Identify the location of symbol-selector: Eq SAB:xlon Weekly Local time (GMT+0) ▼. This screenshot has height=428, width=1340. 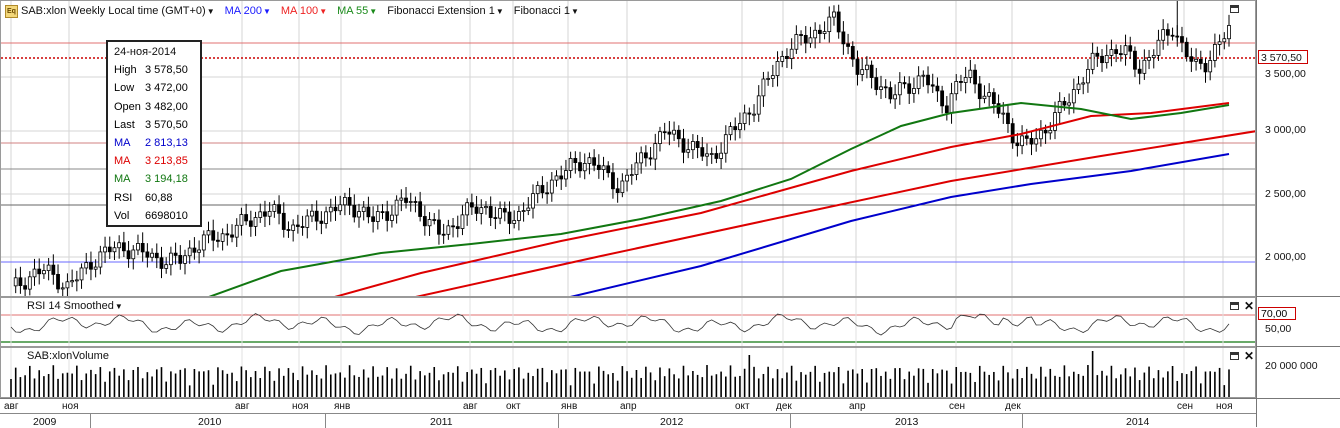
(110, 11).